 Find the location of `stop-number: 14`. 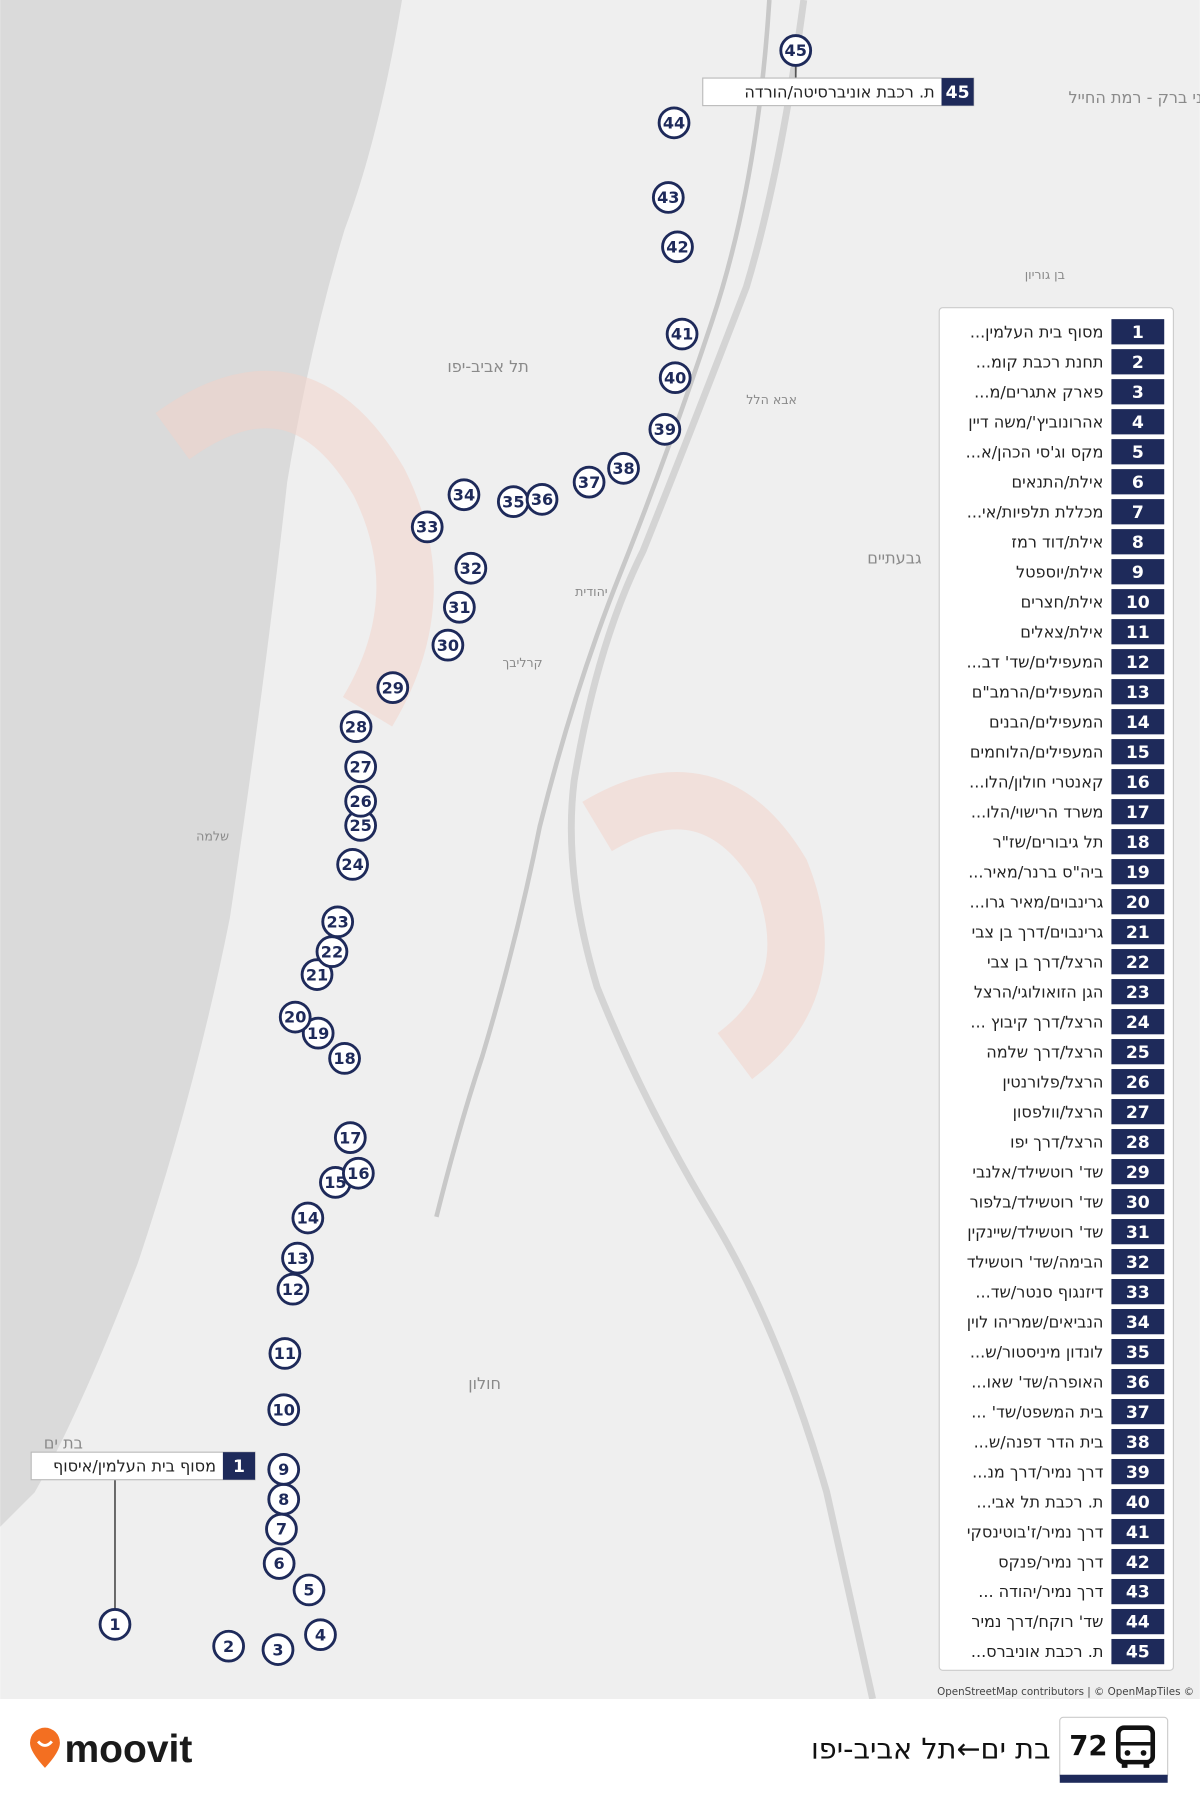

stop-number: 14 is located at coordinates (1138, 723).